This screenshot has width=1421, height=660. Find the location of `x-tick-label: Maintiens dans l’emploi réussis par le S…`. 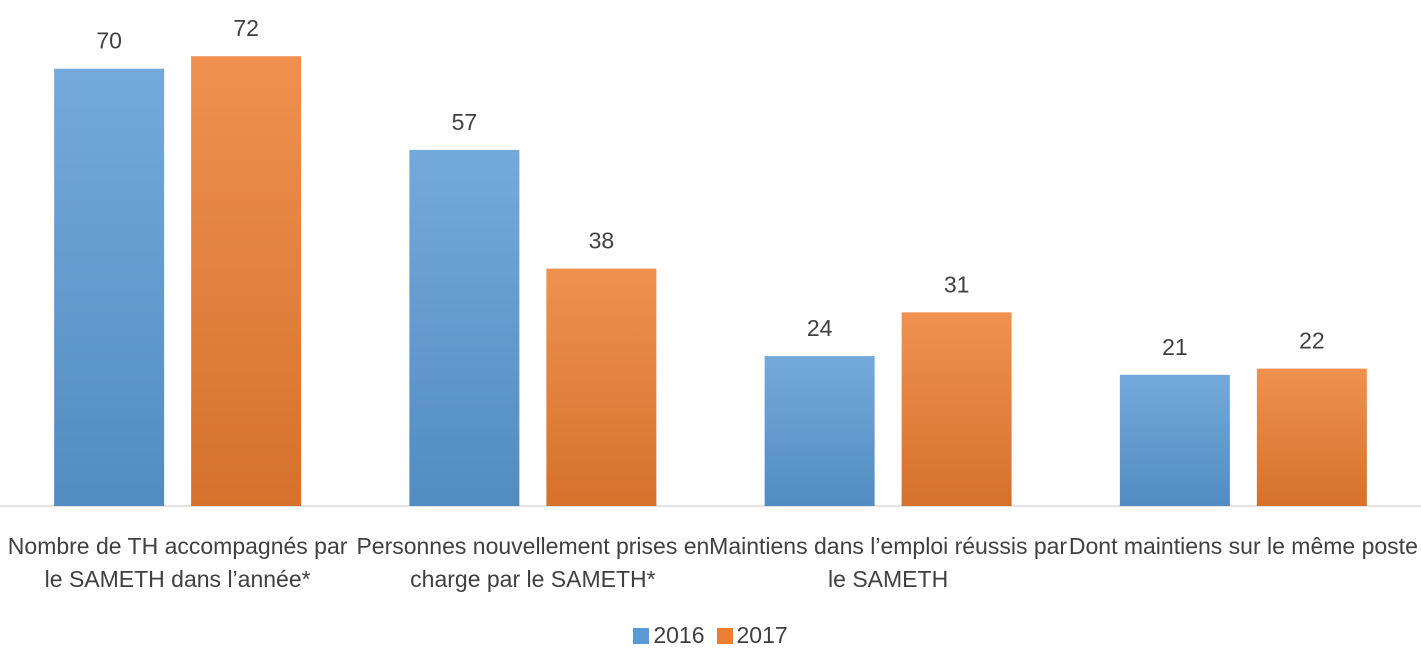

x-tick-label: Maintiens dans l’emploi réussis par le S… is located at coordinates (888, 562).